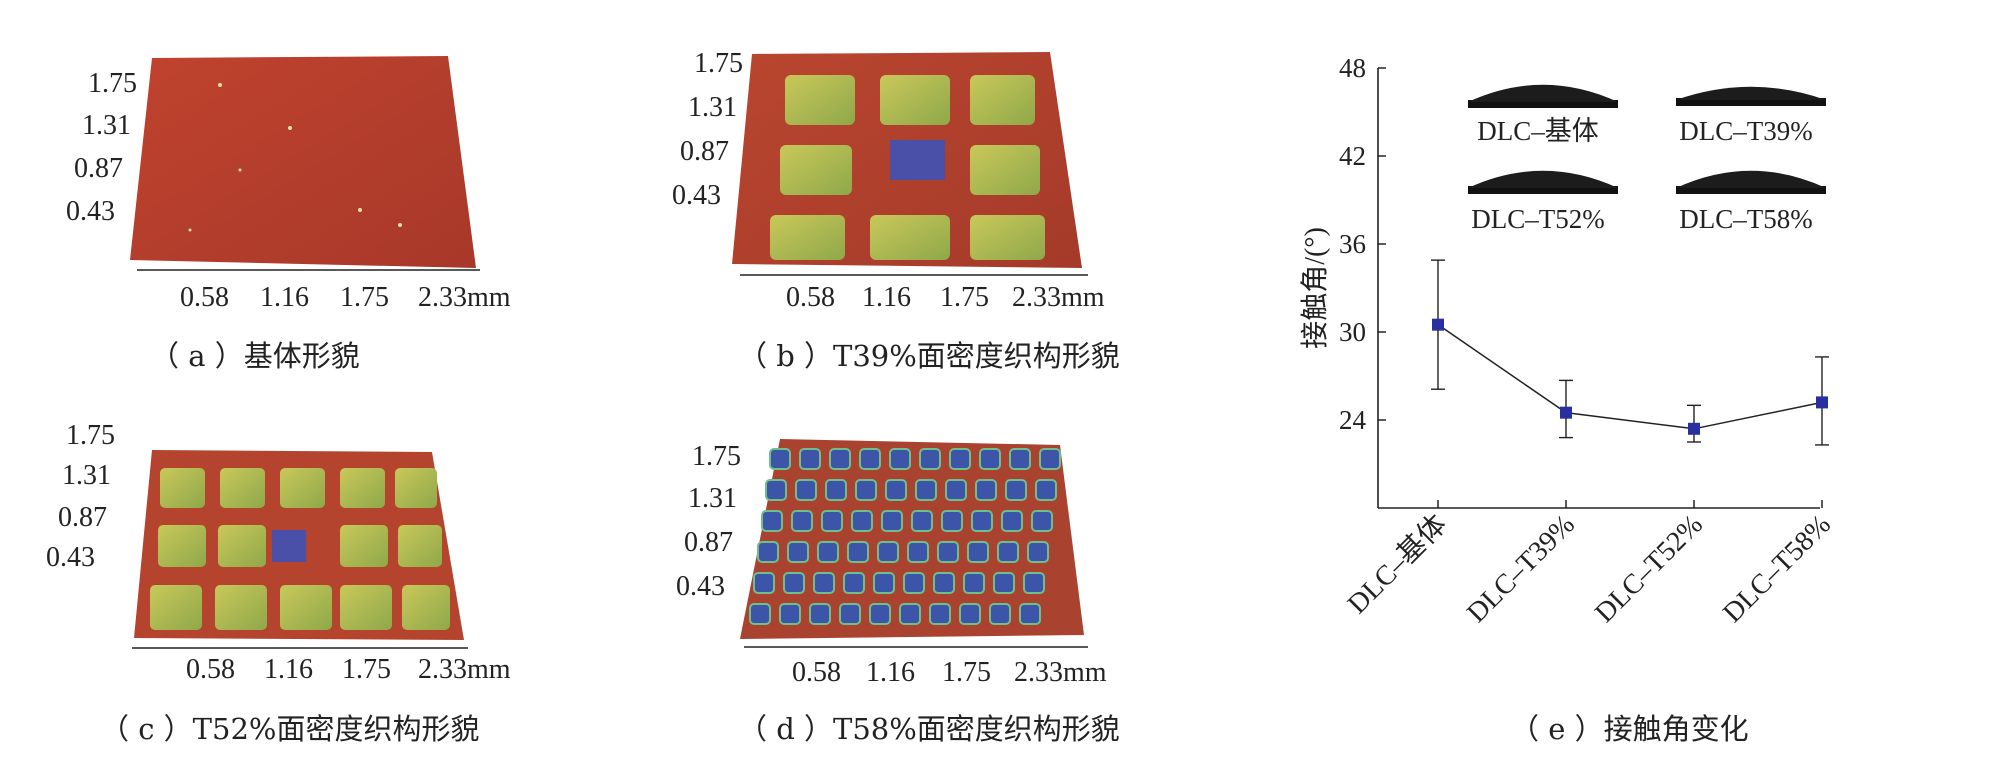  I want to click on y-tick-label: 36, so click(1352, 244).